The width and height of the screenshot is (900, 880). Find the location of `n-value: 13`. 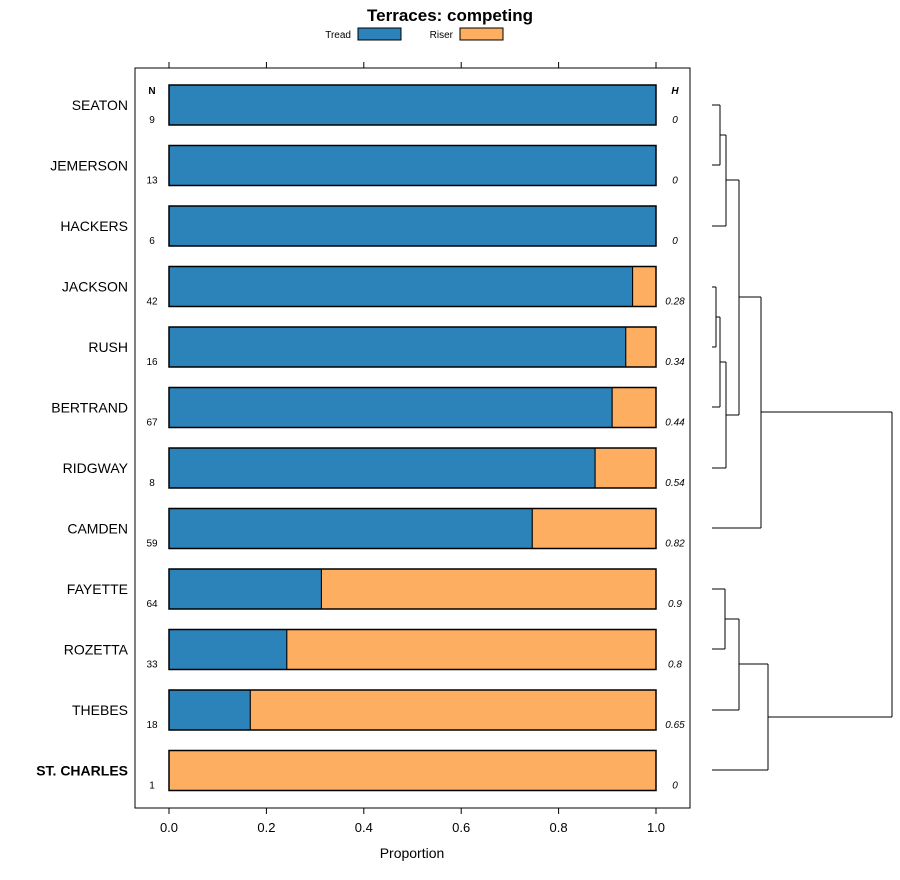

n-value: 13 is located at coordinates (152, 181).